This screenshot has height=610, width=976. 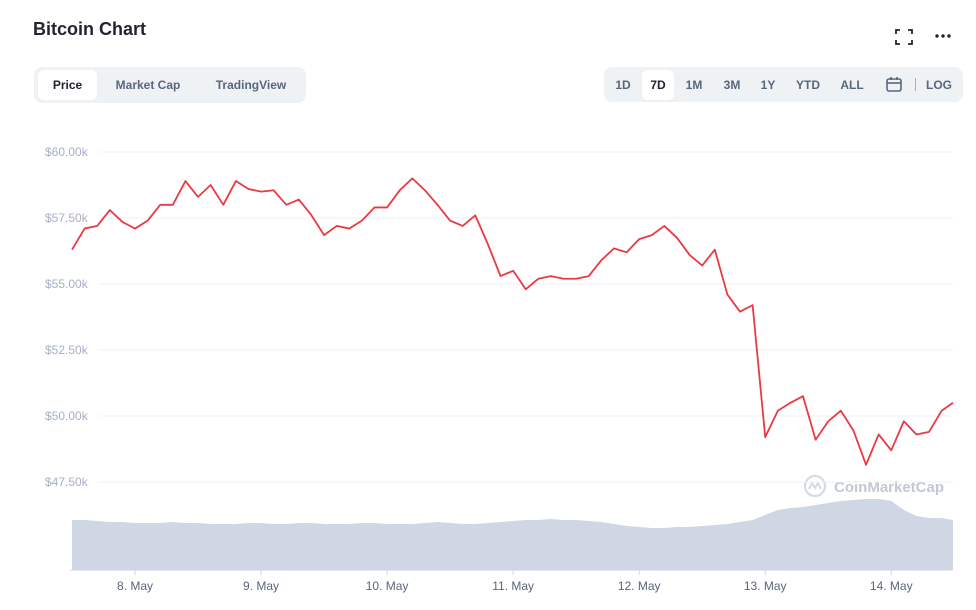 I want to click on button: TradingView, so click(x=251, y=85).